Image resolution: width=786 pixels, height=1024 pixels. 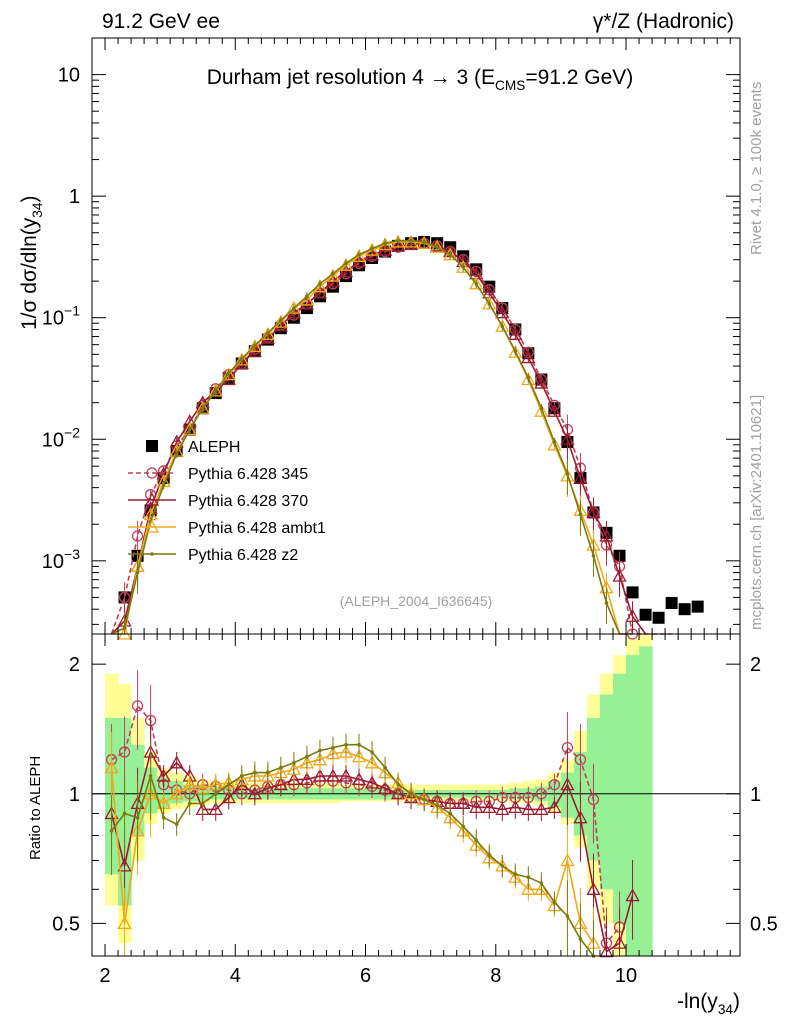 What do you see at coordinates (74, 197) in the screenshot?
I see `y-tick-label: 1` at bounding box center [74, 197].